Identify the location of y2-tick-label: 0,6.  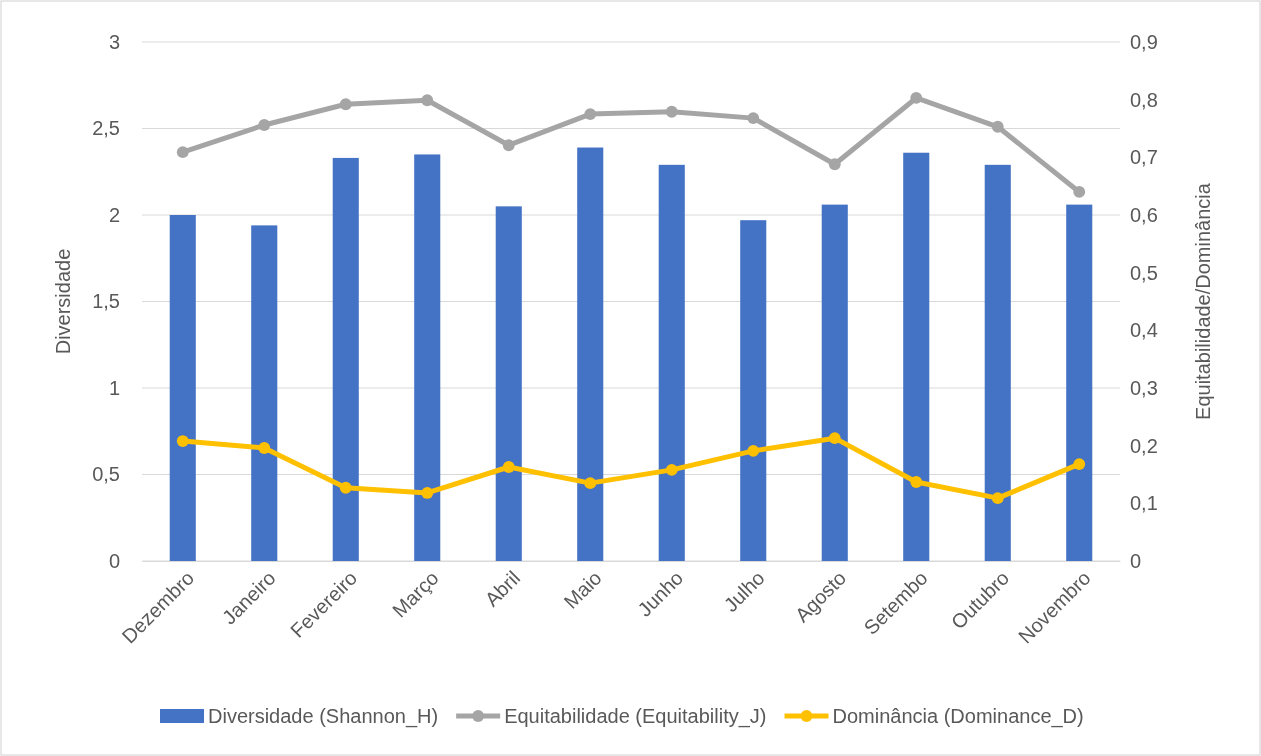
(1144, 214).